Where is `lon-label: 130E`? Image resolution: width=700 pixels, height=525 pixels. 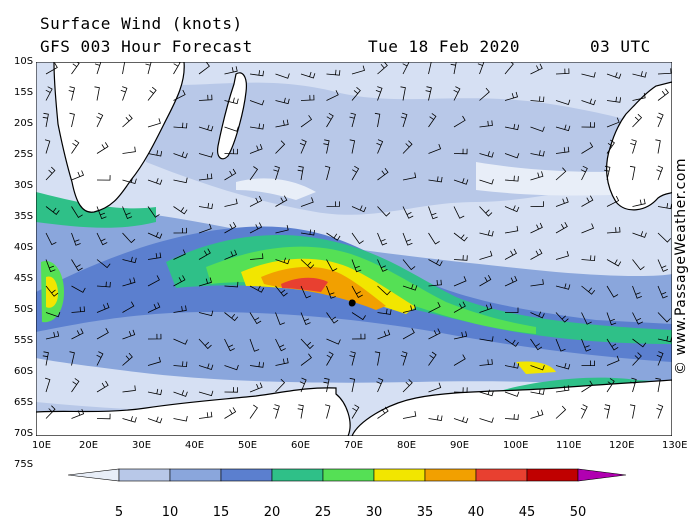
lon-label: 130E is located at coordinates (675, 445).